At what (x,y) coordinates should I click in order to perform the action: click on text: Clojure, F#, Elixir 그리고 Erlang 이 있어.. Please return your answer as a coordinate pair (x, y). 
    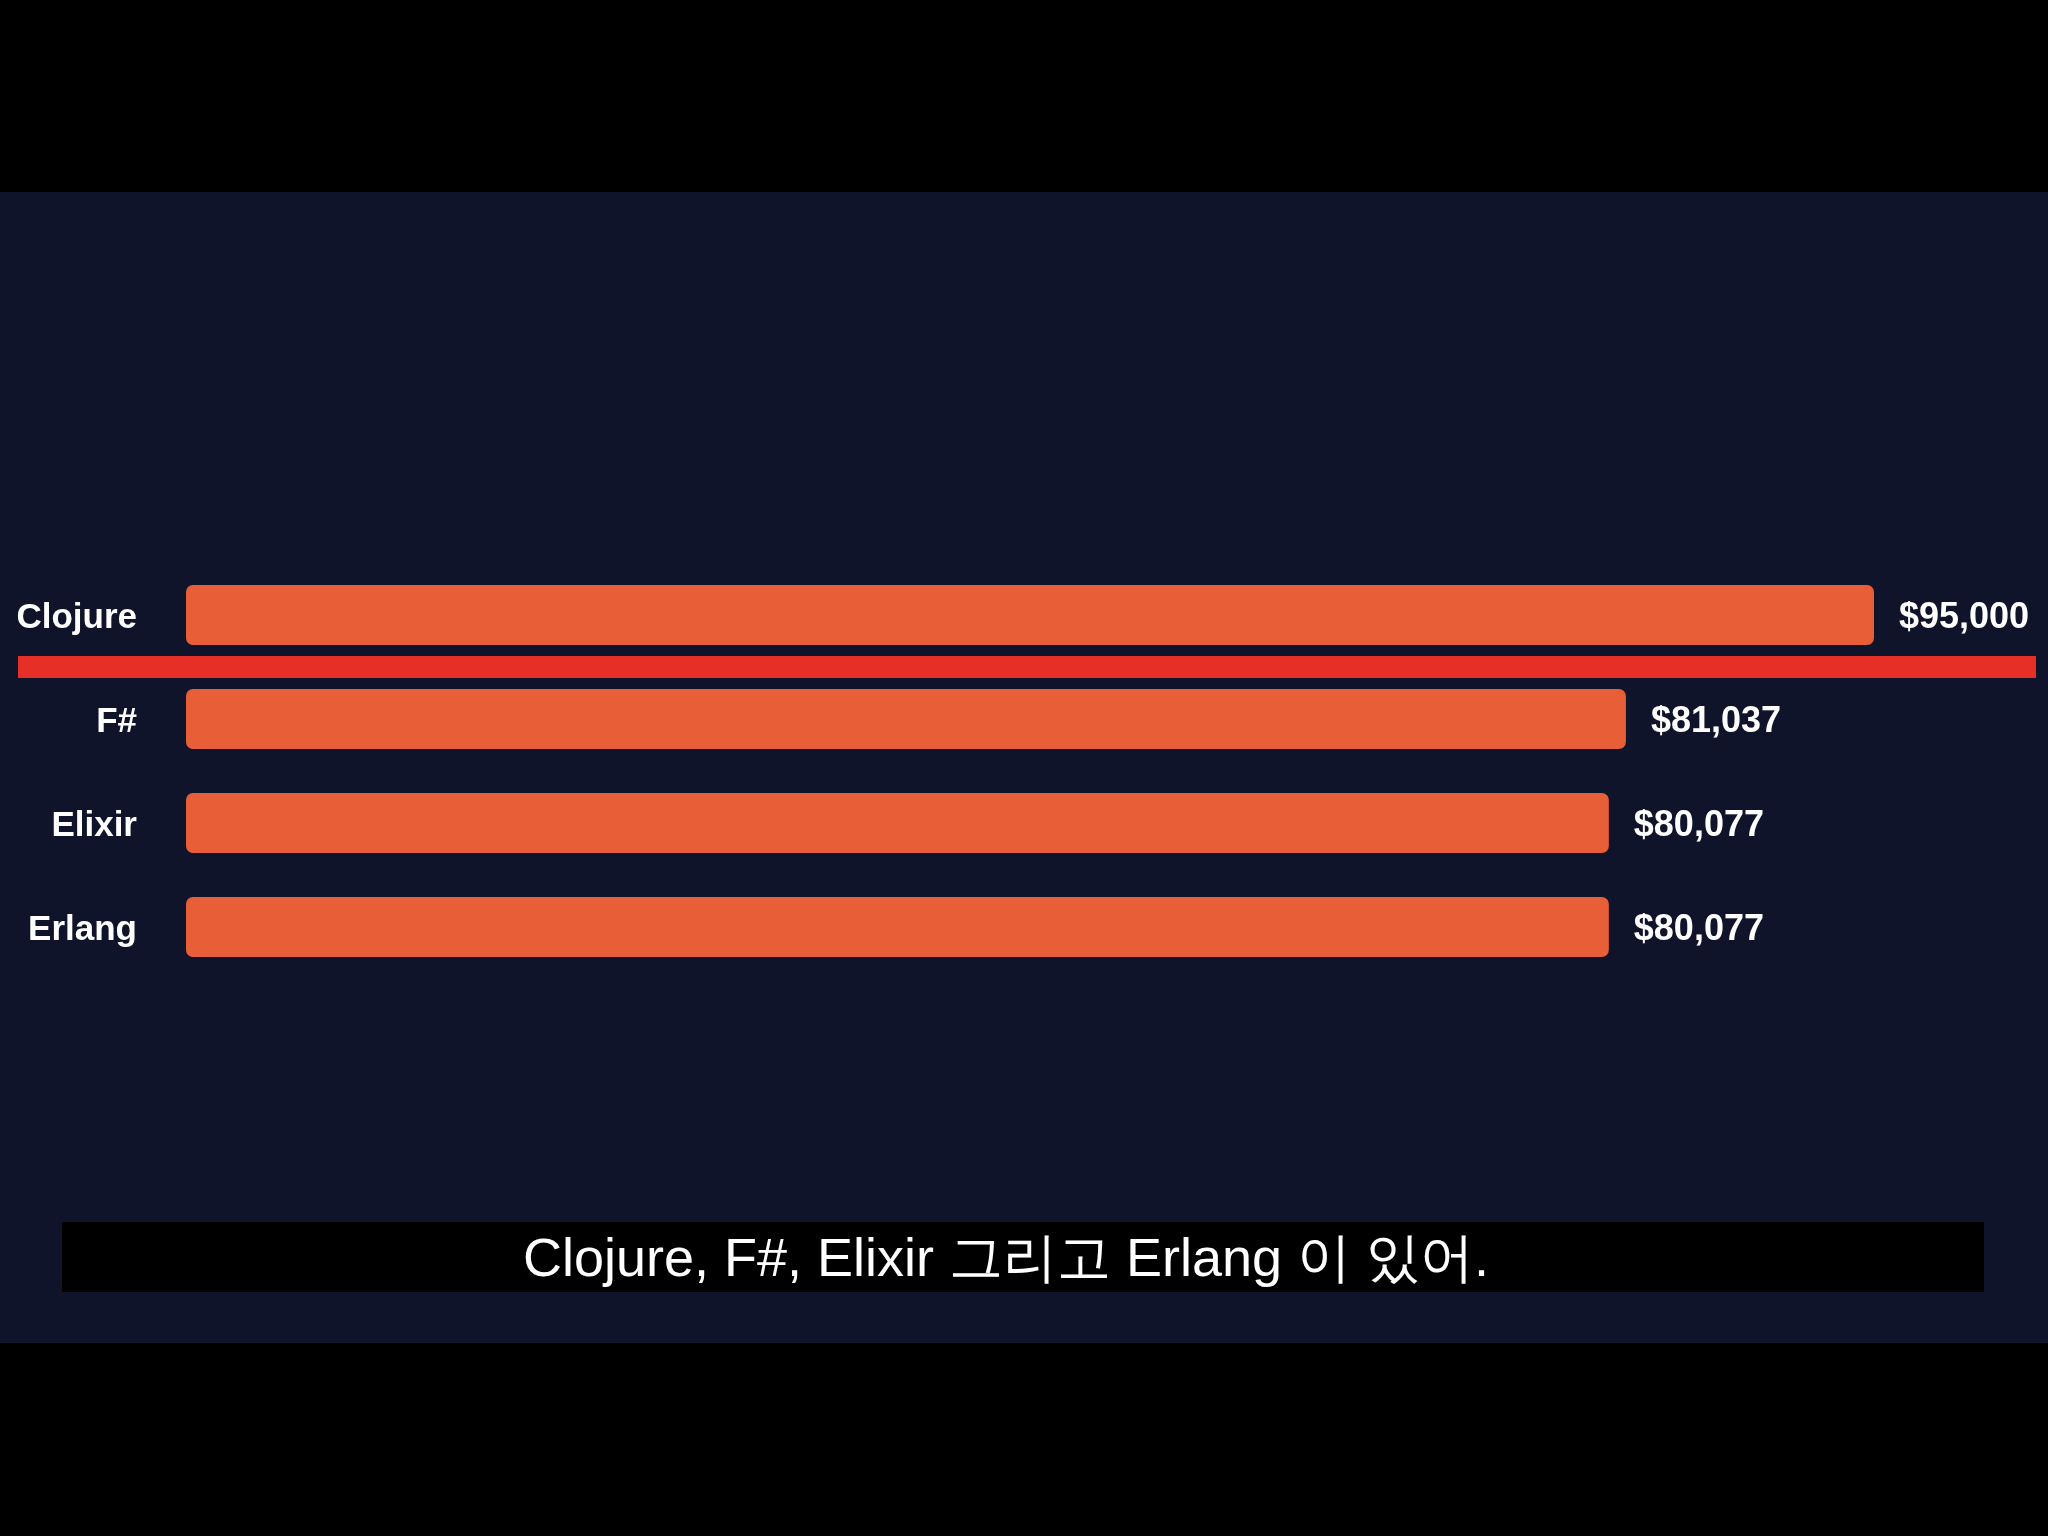
    Looking at the image, I should click on (1006, 1257).